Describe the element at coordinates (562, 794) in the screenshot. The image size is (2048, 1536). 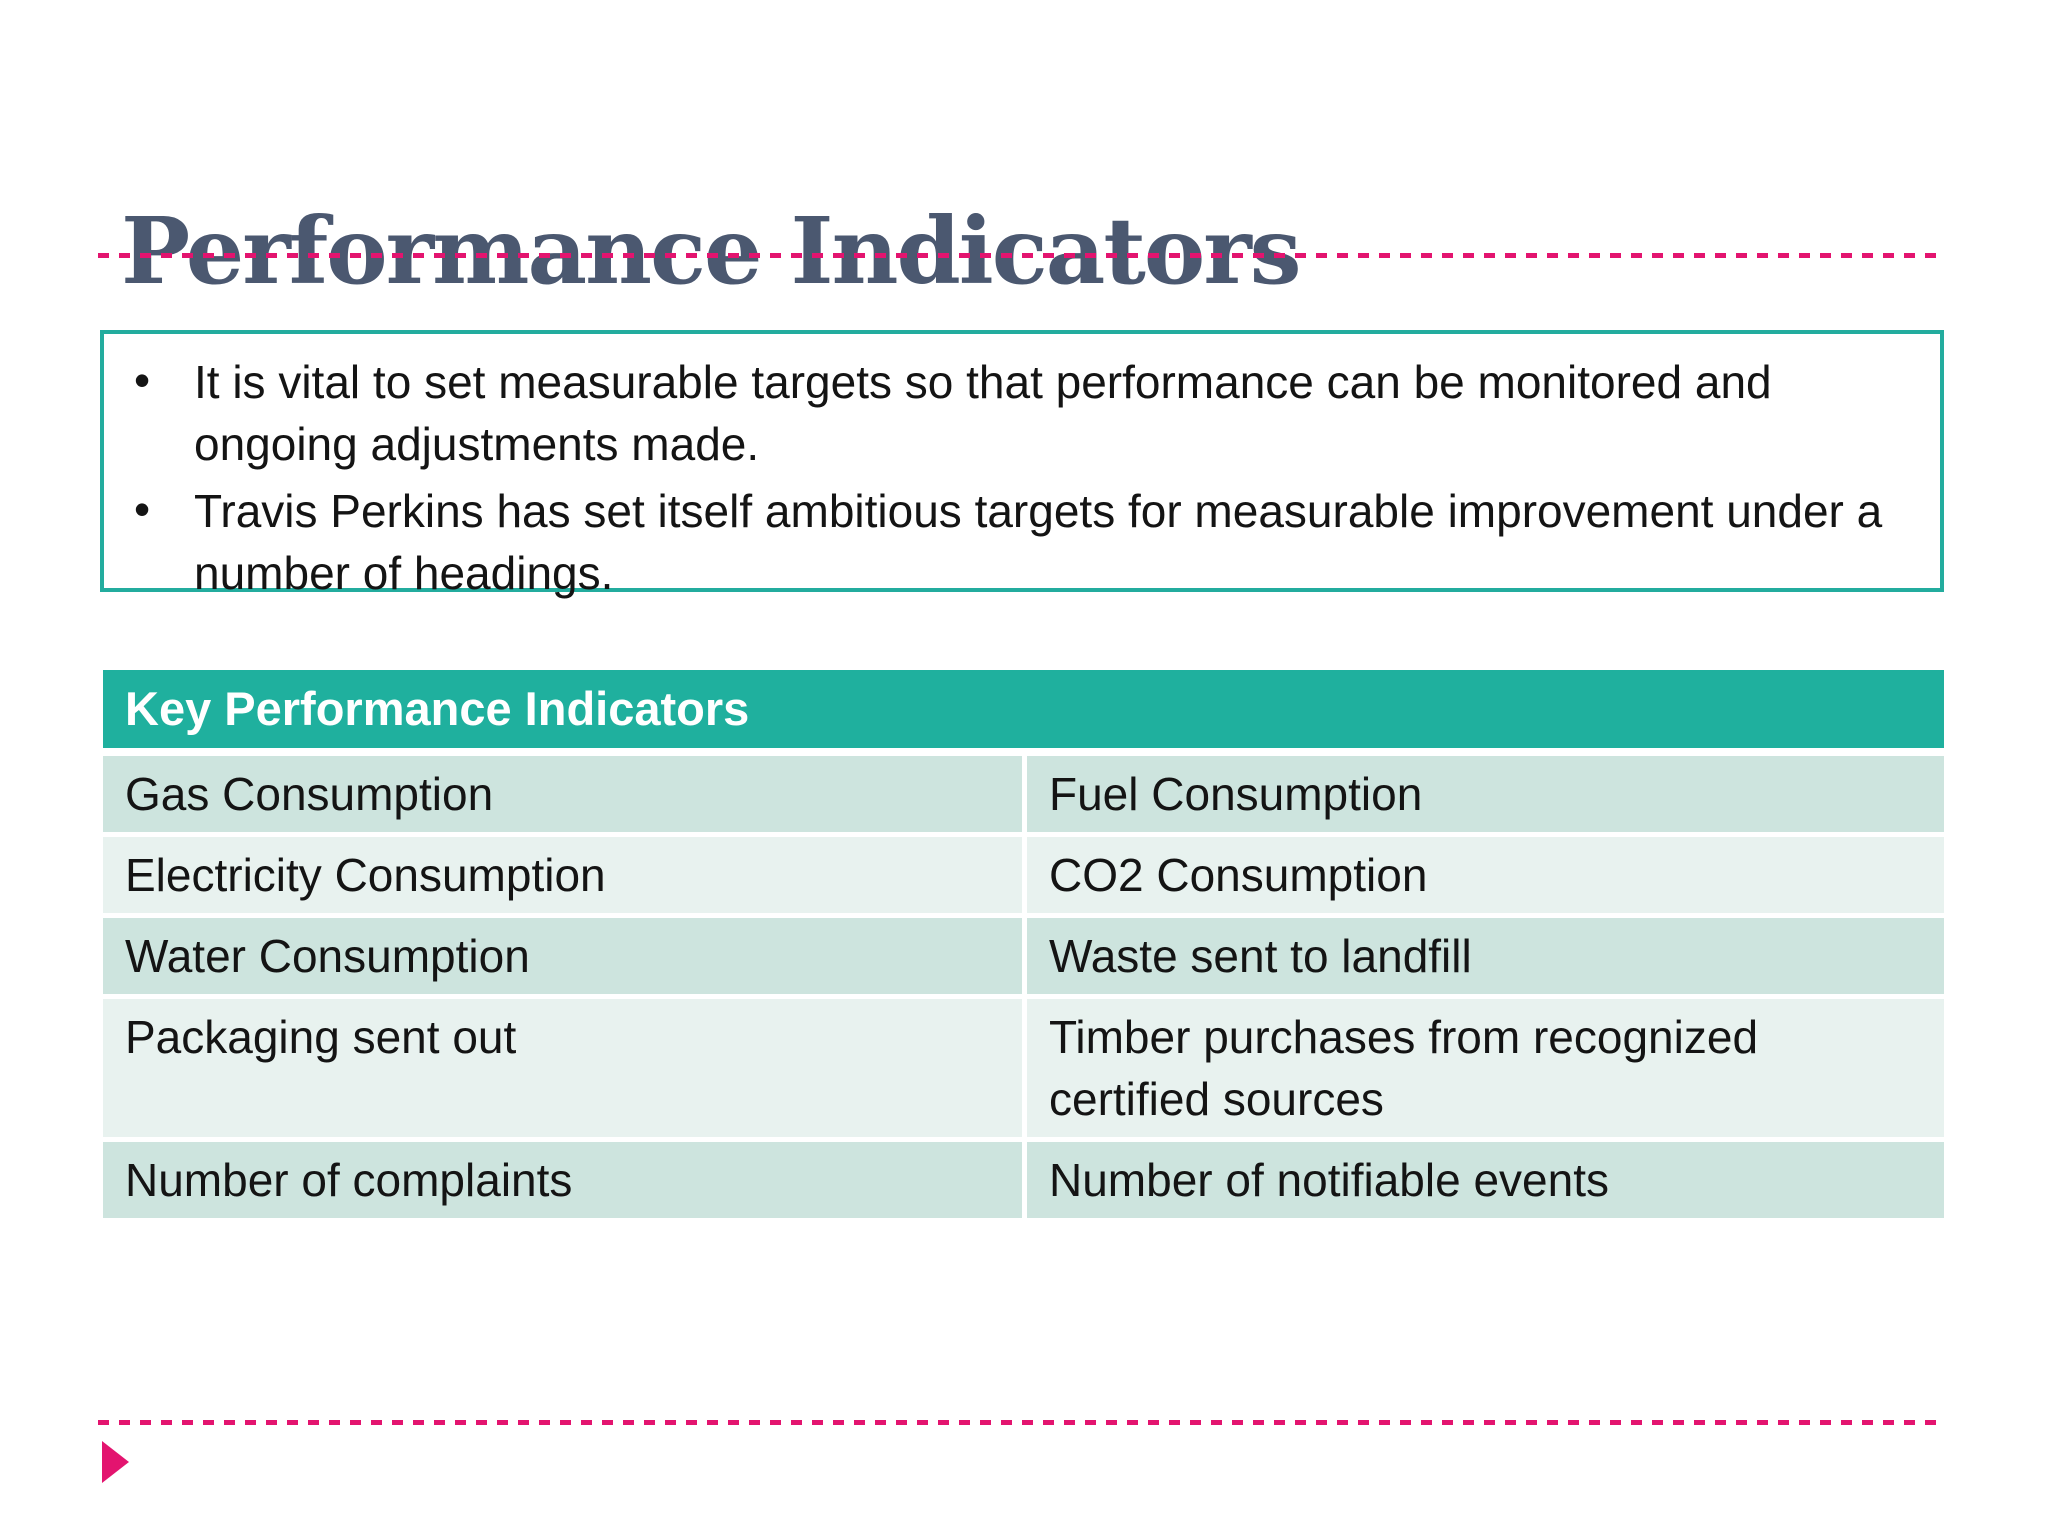
I see `table-cell: Gas Consumption` at that location.